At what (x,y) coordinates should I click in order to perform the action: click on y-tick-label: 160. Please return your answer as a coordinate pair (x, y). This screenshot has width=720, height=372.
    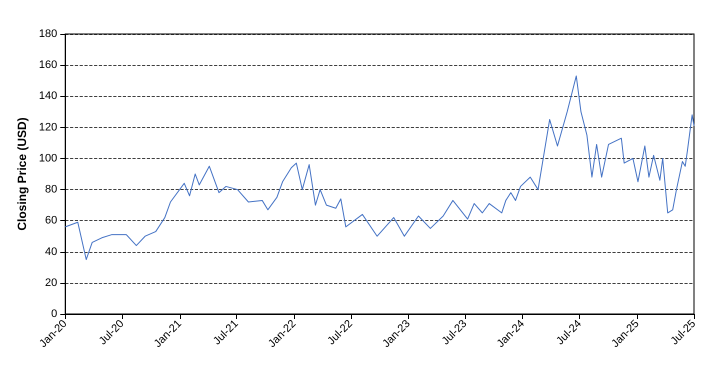
    Looking at the image, I should click on (48, 65).